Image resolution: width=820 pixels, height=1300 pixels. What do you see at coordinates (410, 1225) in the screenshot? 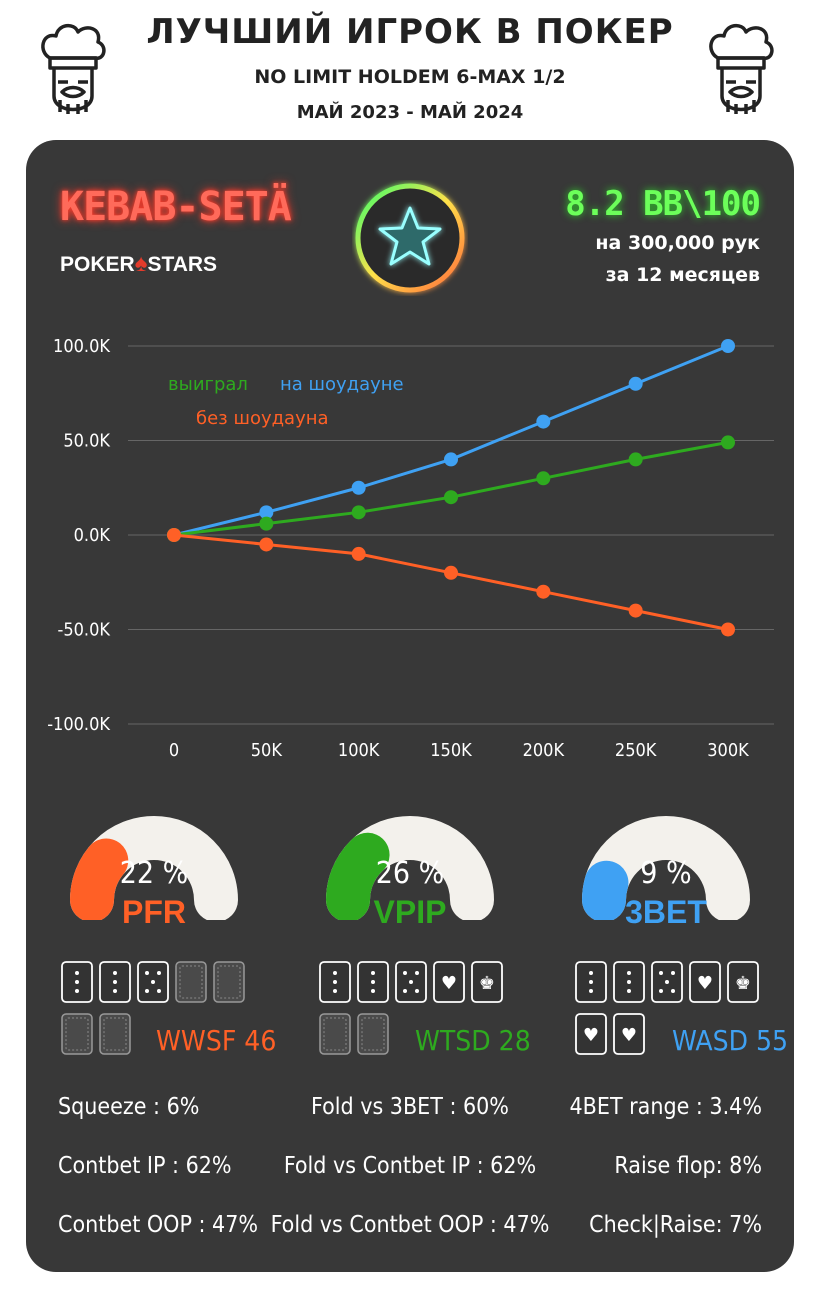
I see `fold-vs-contbet-oop-stat: Fold vs Contbet OOP : 47%` at bounding box center [410, 1225].